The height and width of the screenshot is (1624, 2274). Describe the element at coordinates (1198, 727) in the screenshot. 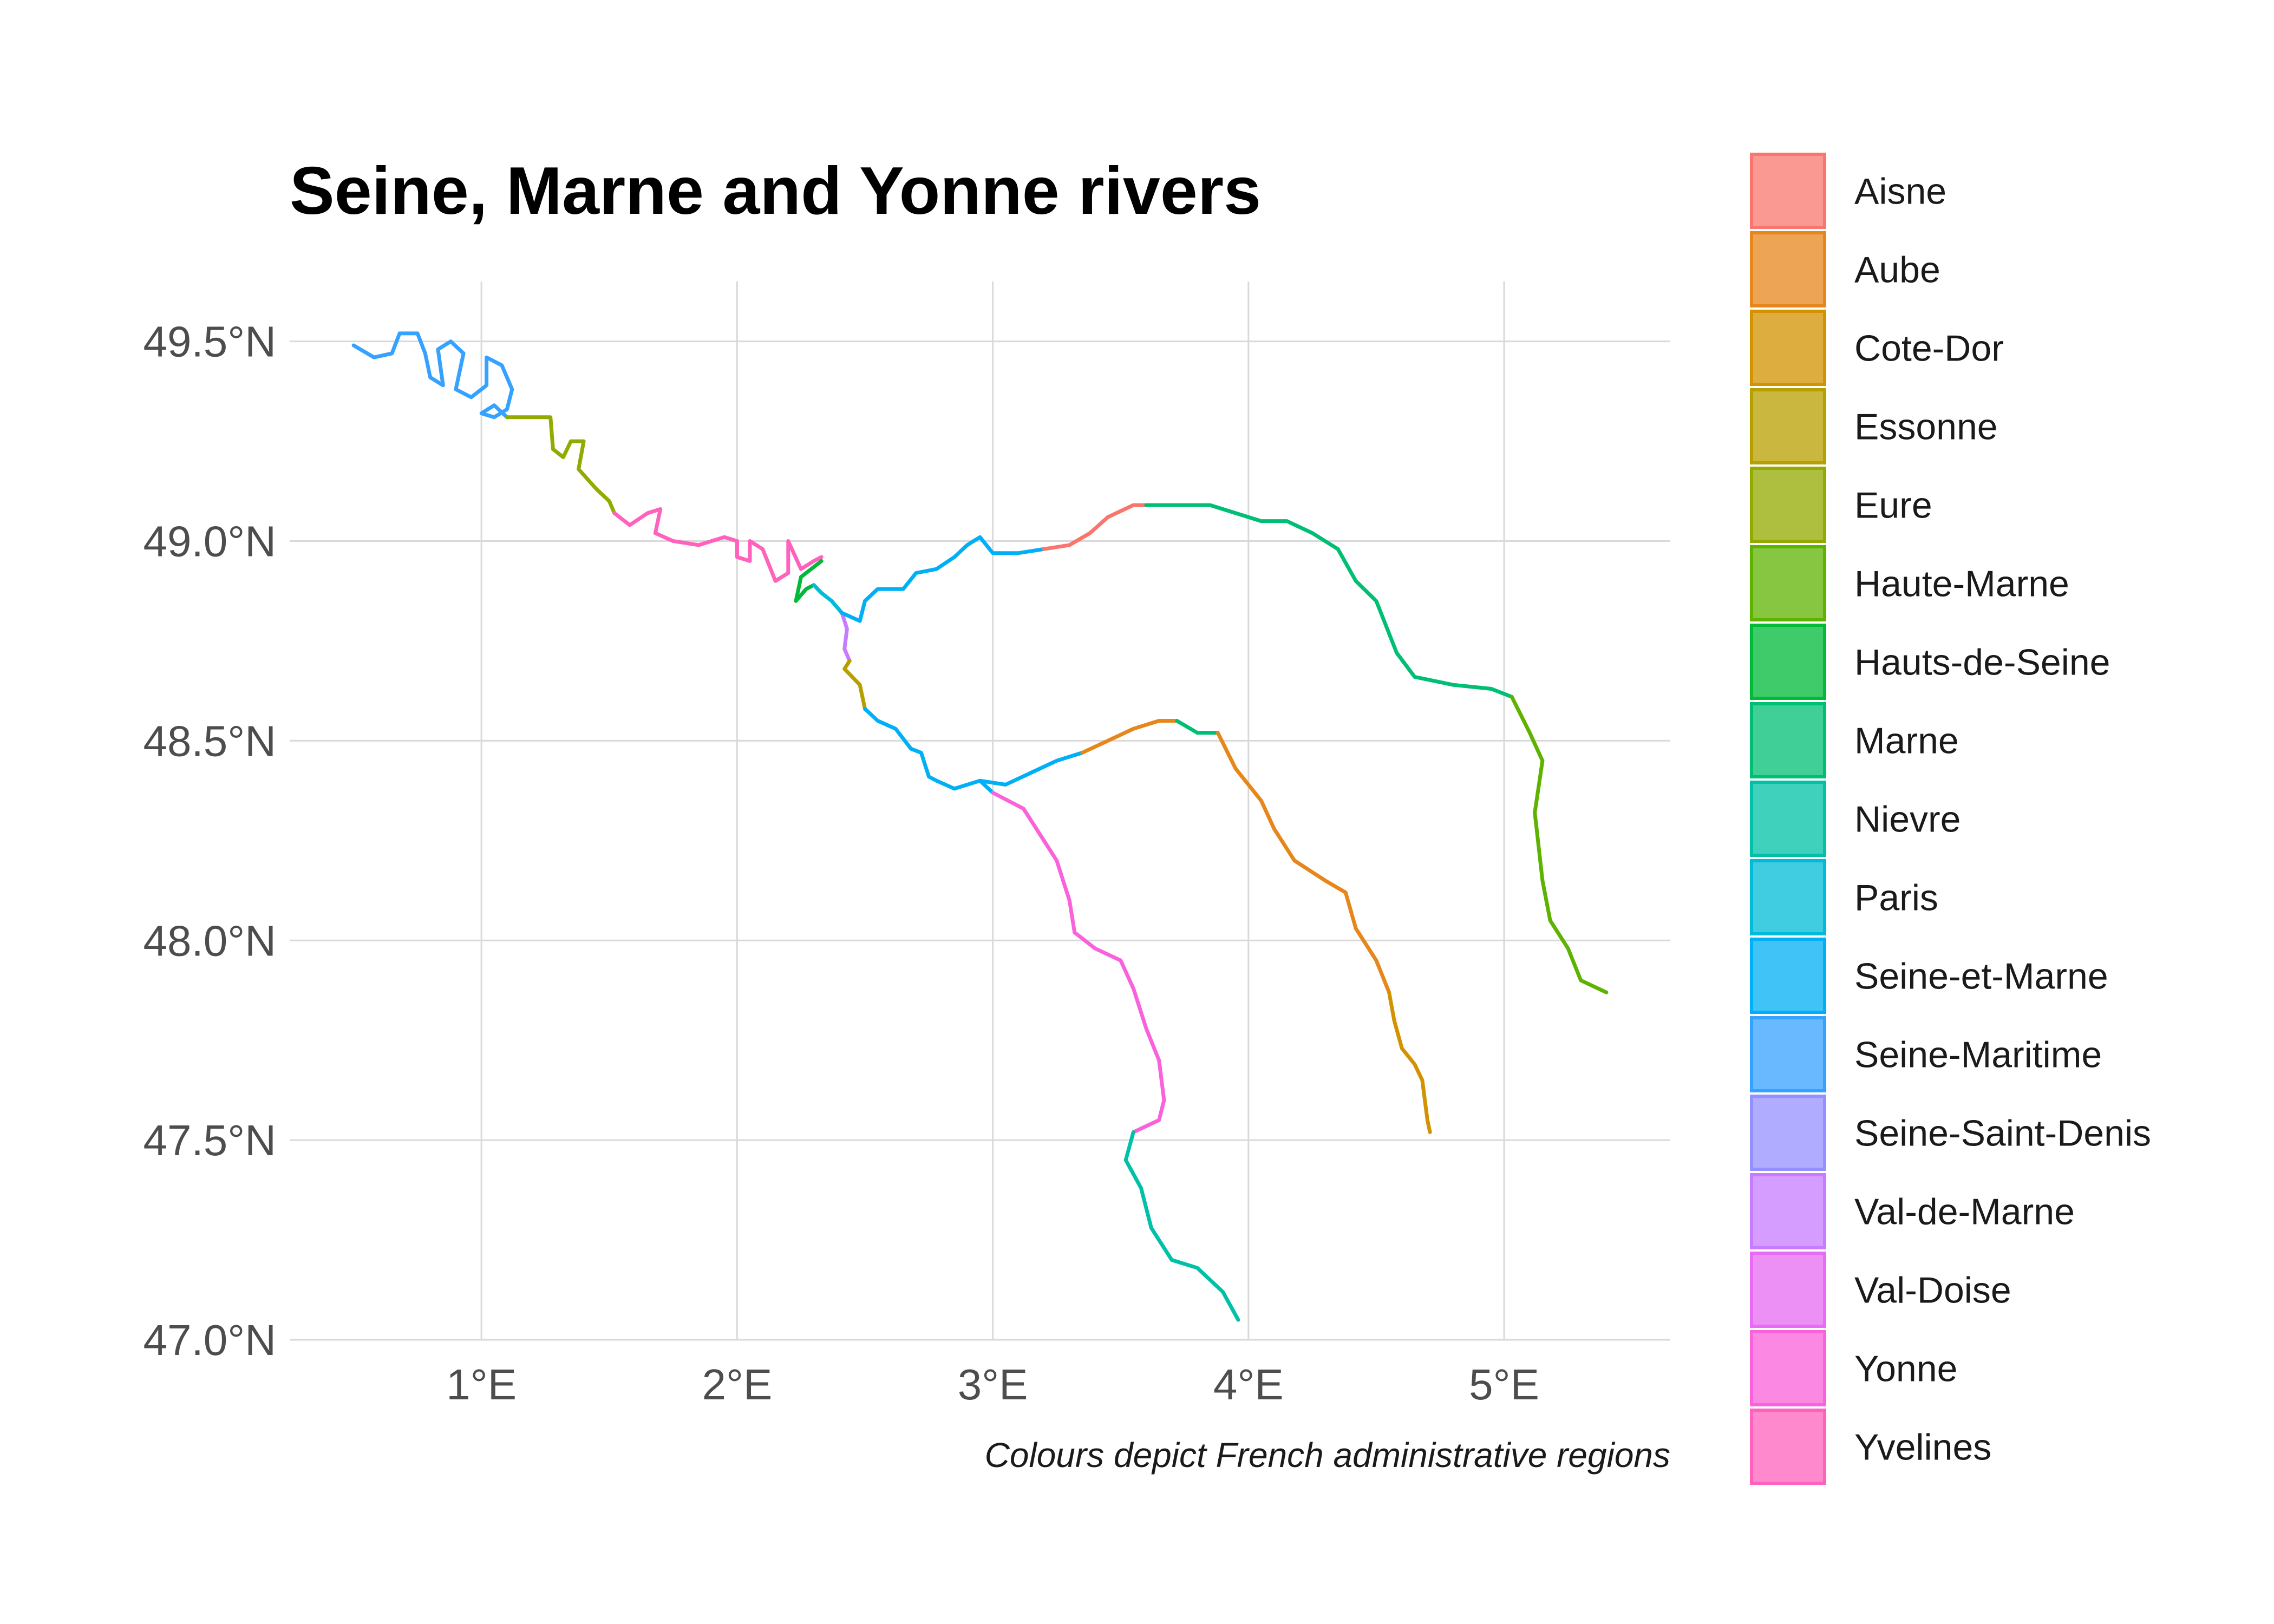

I see `river-segment-seine-marne` at that location.